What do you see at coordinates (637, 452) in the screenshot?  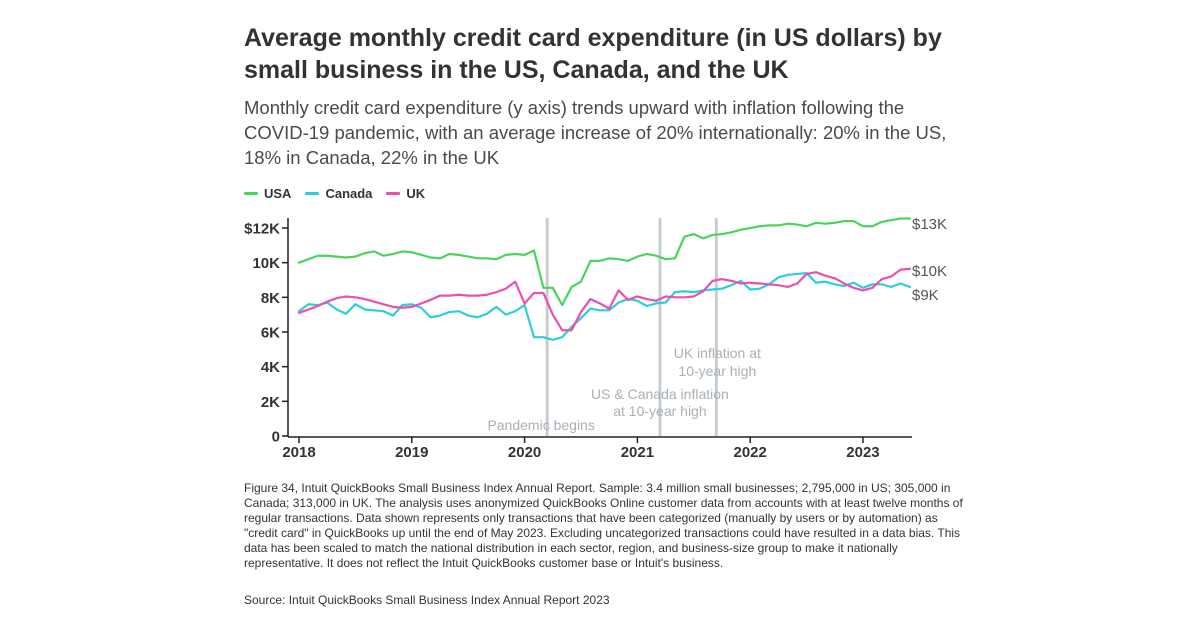 I see `x-tick-label-3: 2021` at bounding box center [637, 452].